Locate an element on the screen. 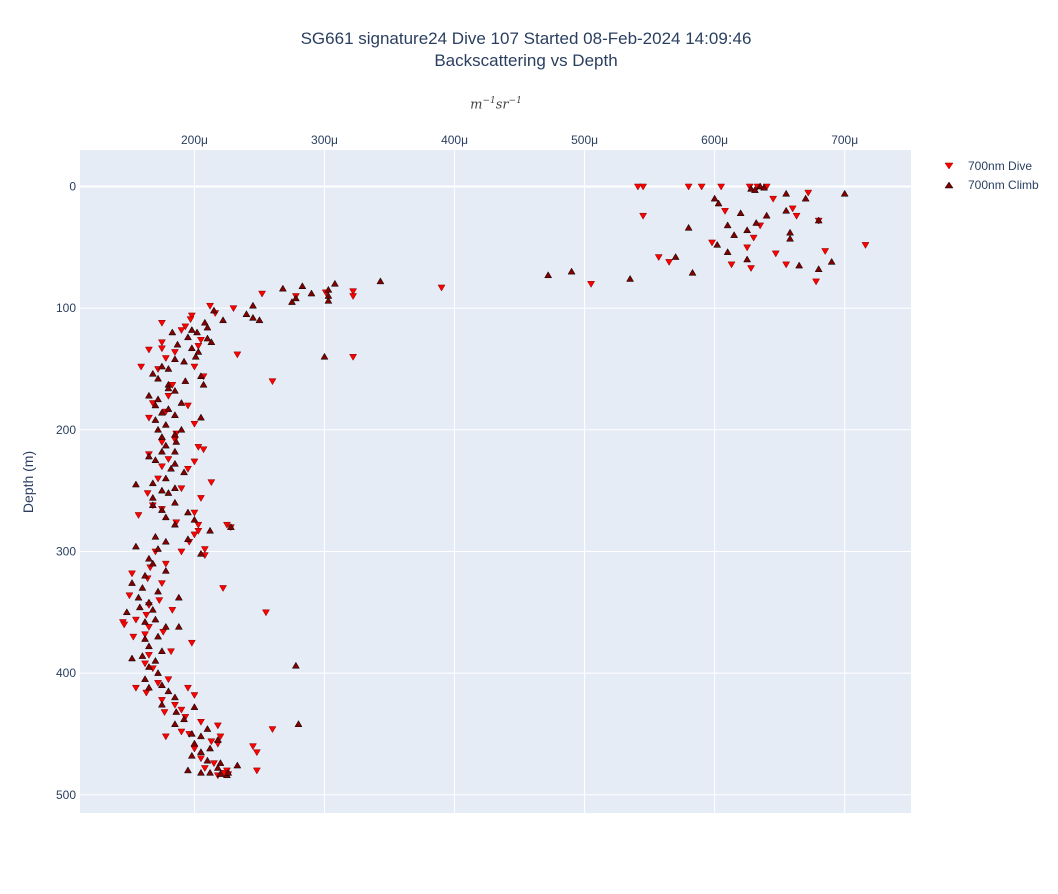 This screenshot has height=894, width=1058. chart-title-line2: Backscattering vs Depth is located at coordinates (526, 60).